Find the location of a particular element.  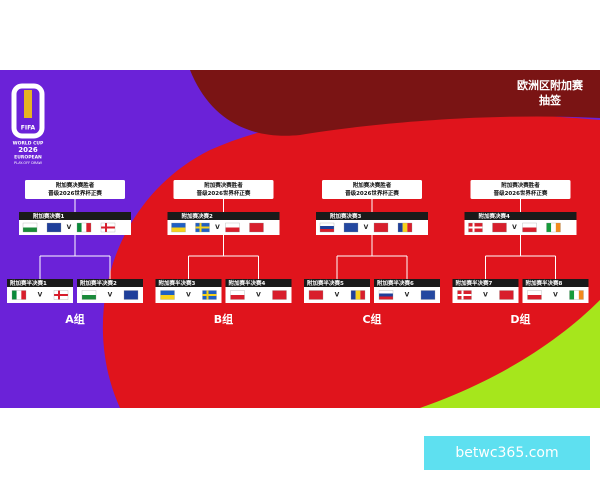

semi-title: 附加赛半决赛2 is located at coordinates (98, 283).